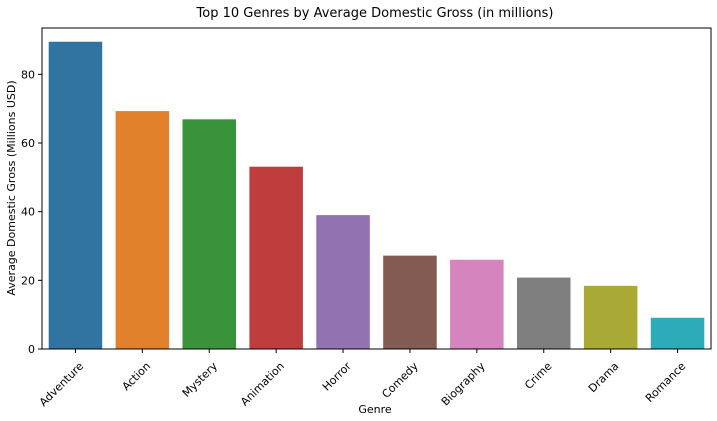 The width and height of the screenshot is (717, 421). What do you see at coordinates (75, 195) in the screenshot?
I see `bar-adventure` at bounding box center [75, 195].